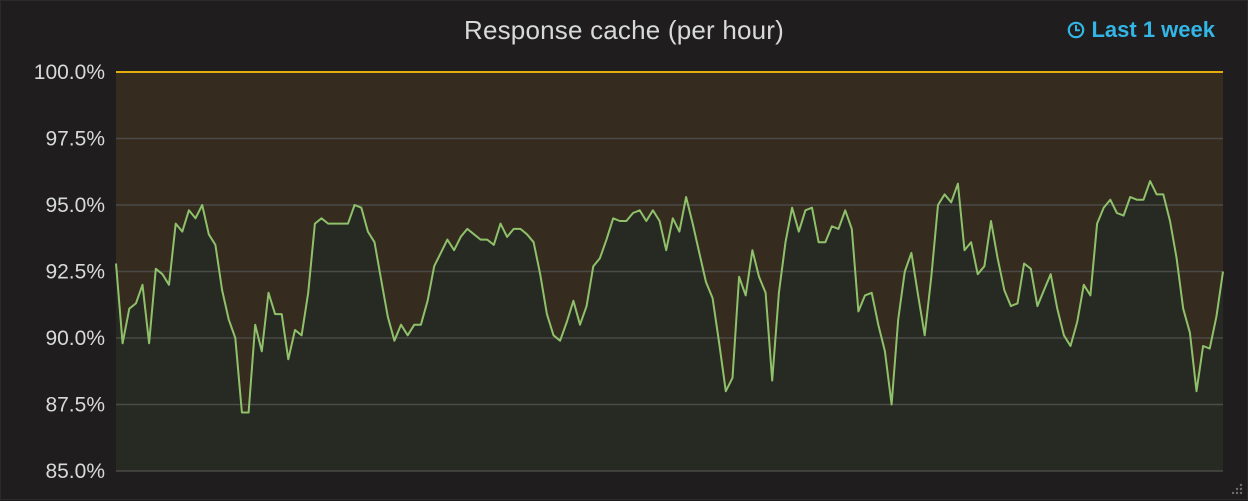 This screenshot has height=501, width=1248. I want to click on panel-title: Response cache (per hour), so click(624, 30).